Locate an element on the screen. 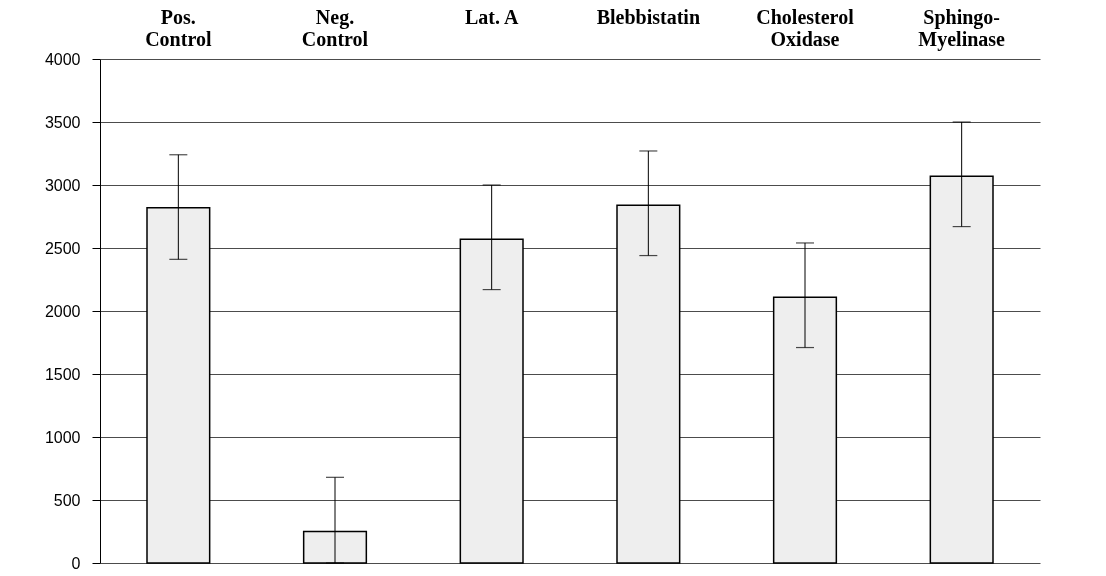 The image size is (1106, 576). y-tick-label: 3000 is located at coordinates (62, 185).